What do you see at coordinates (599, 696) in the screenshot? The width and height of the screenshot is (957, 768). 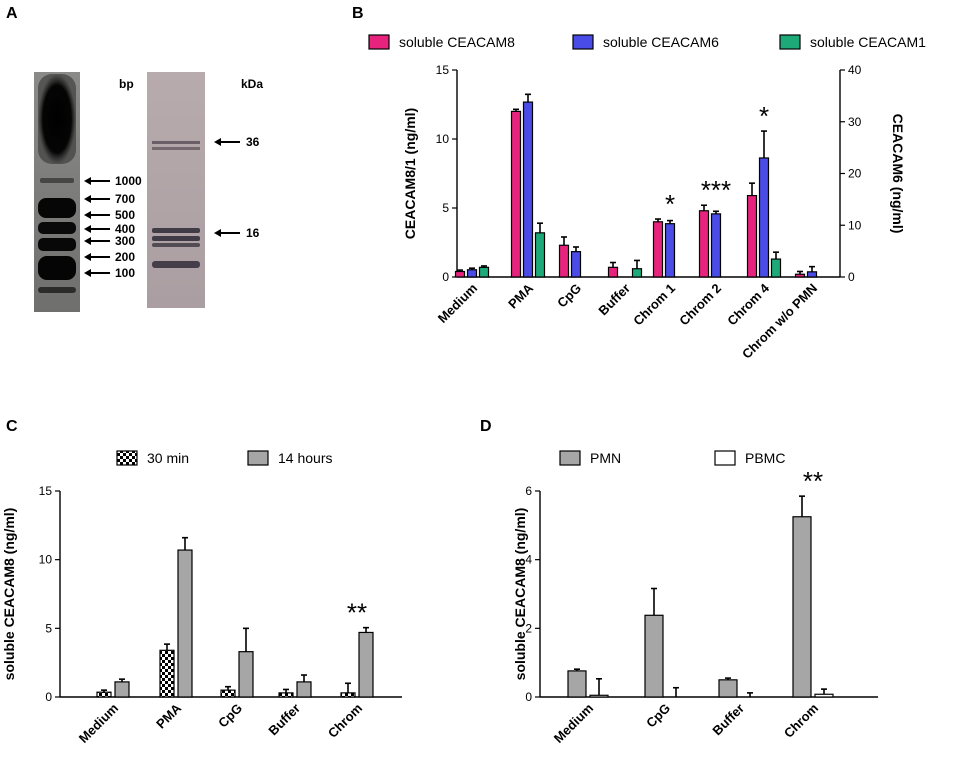 I see `bar-pbmc-medium` at bounding box center [599, 696].